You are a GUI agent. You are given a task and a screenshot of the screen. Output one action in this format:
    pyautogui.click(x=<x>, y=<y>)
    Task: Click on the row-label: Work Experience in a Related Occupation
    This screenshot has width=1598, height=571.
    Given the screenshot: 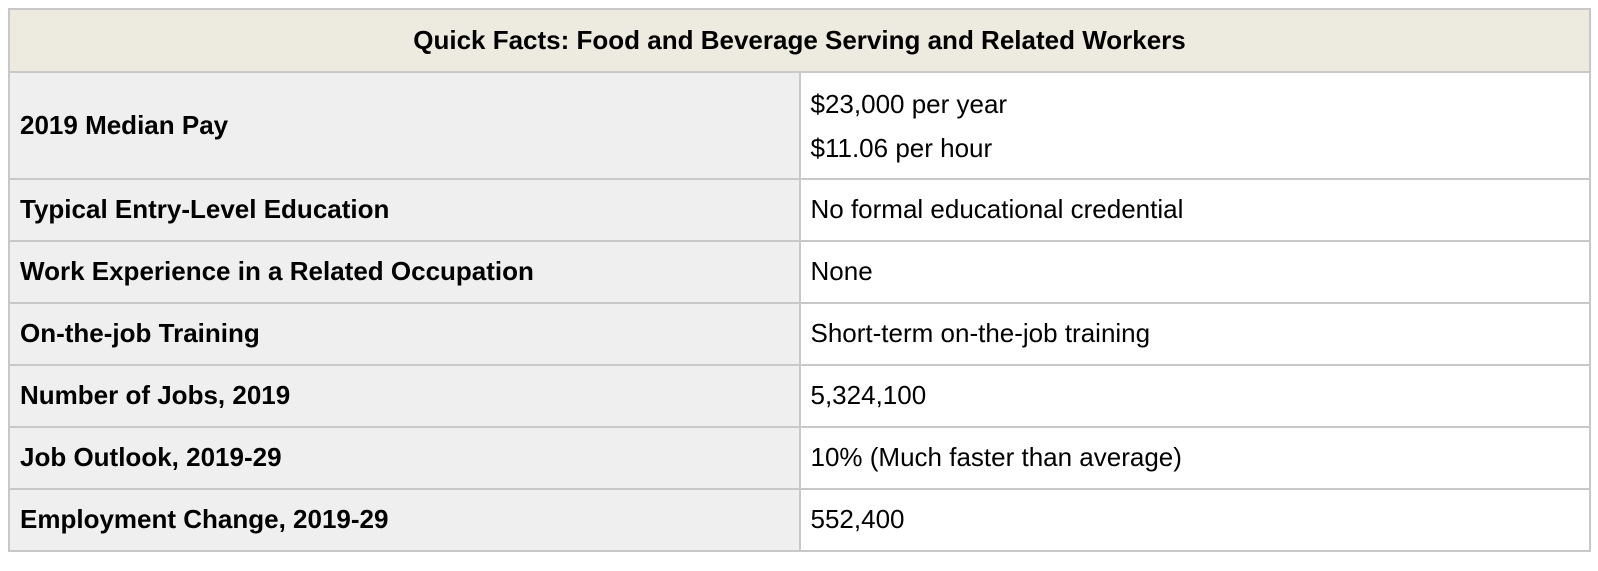 What is the action you would take?
    pyautogui.click(x=404, y=272)
    